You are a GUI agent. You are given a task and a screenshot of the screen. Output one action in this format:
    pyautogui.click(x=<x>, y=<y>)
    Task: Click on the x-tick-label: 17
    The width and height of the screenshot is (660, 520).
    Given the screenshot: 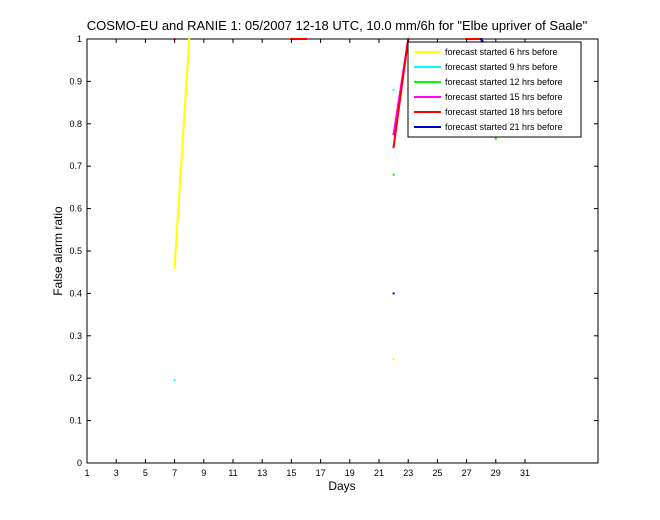 What is the action you would take?
    pyautogui.click(x=321, y=473)
    